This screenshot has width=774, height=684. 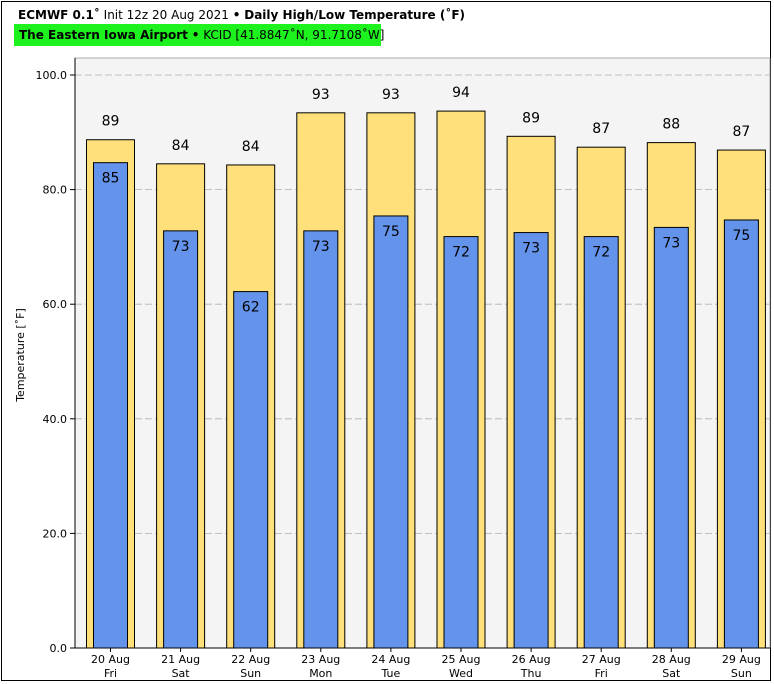 What do you see at coordinates (390, 659) in the screenshot?
I see `x-tick-date: 24 Aug` at bounding box center [390, 659].